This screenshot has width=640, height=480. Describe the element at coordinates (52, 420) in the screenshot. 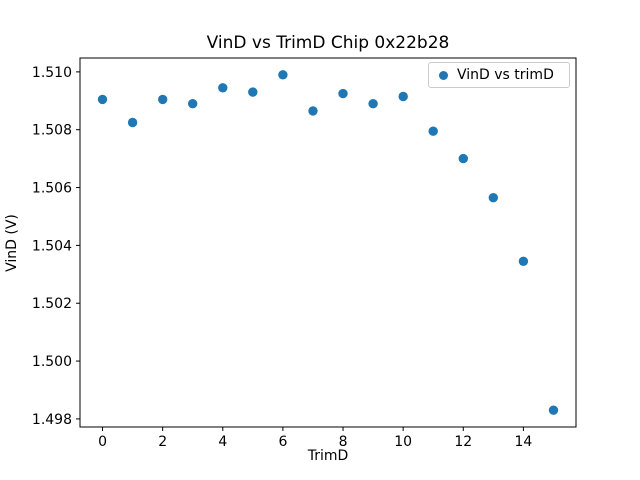

I see `y-tick-label: 1.498` at that location.